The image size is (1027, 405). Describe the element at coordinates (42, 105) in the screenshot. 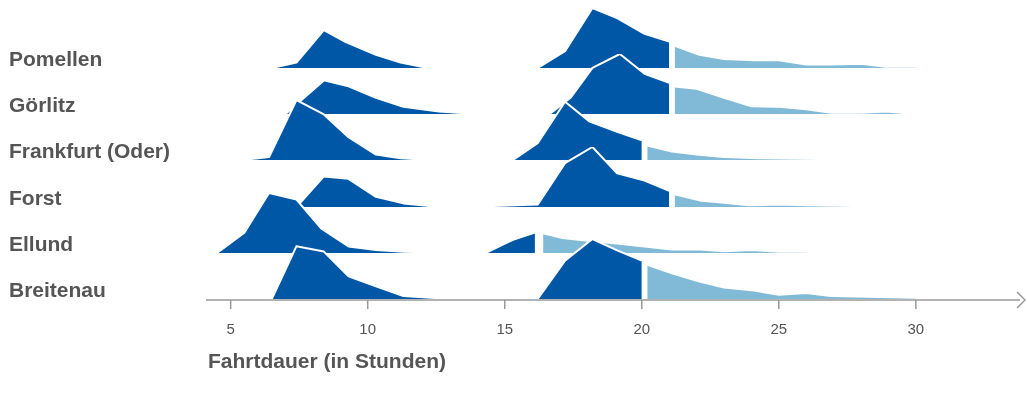

I see `y-axis-title: Görlitz` at that location.